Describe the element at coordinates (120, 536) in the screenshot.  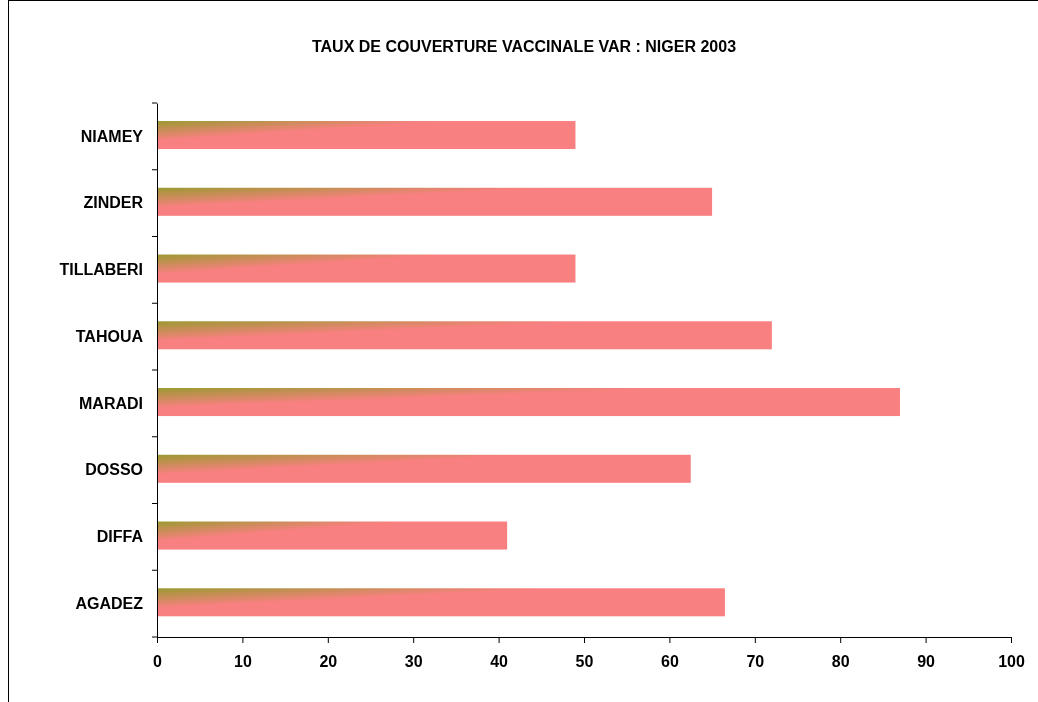
I see `y-tick-label: DIFFA` at that location.